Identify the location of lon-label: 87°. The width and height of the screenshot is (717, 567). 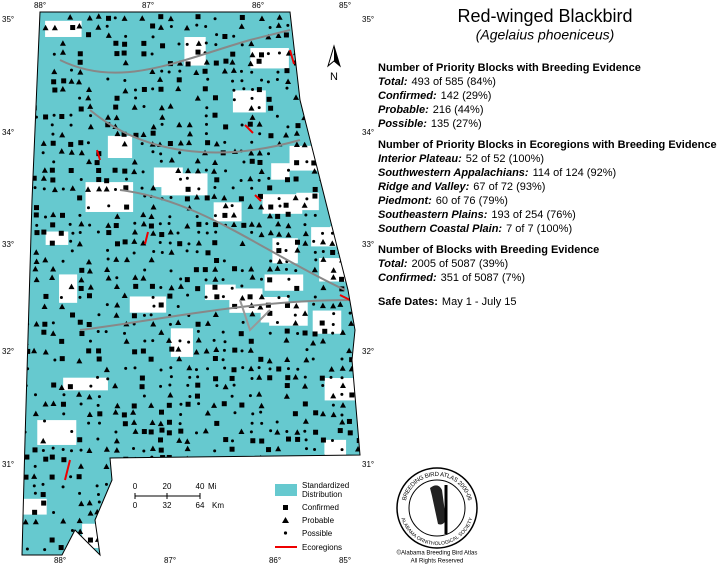
(170, 560).